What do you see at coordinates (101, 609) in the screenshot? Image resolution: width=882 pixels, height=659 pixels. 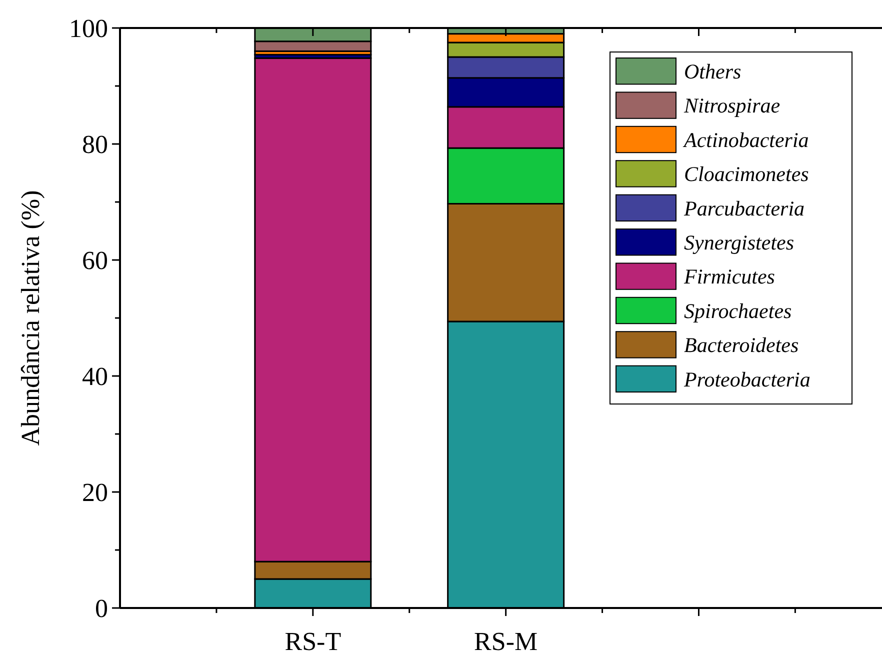 I see `y-tick-label: 0` at bounding box center [101, 609].